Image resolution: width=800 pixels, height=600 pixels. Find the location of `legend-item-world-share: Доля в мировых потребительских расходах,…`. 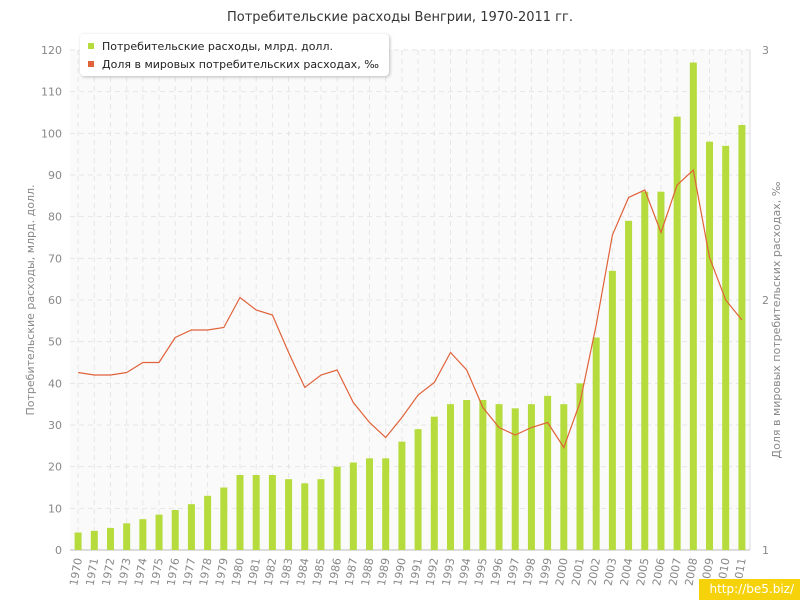

legend-item-world-share: Доля в мировых потребительских расходах,… is located at coordinates (233, 64).